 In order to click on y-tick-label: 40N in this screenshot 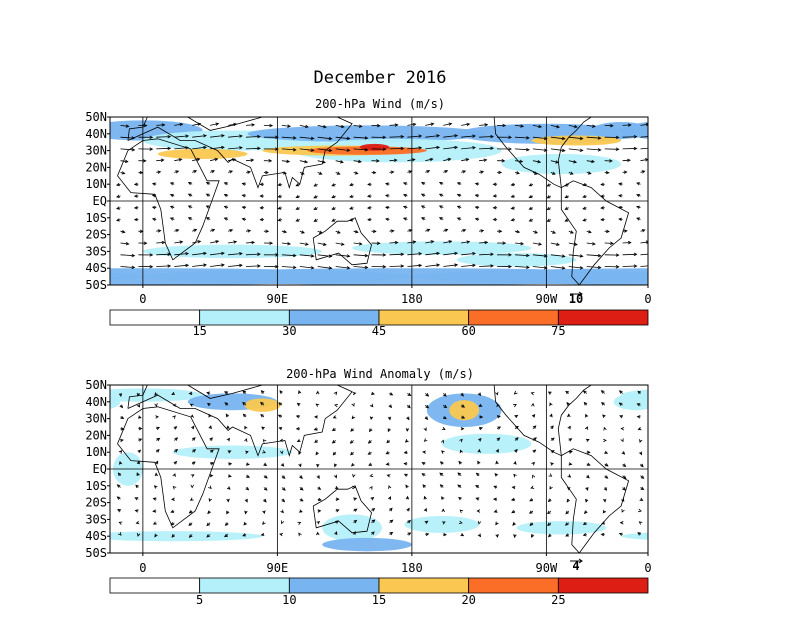, I will do `click(96, 134)`.